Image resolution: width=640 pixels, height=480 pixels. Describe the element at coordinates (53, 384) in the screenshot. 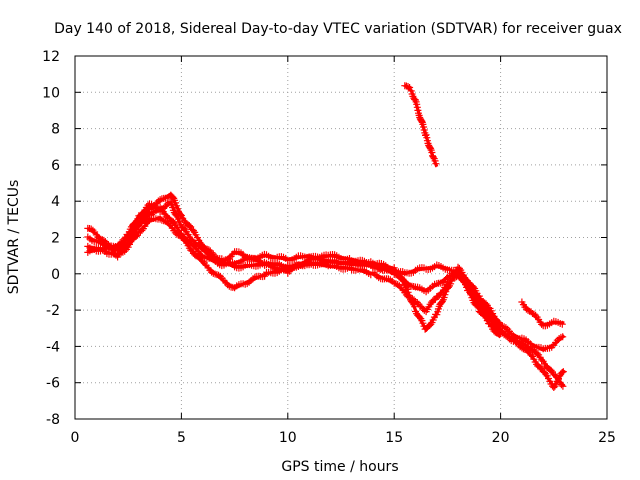

I see `y-tick-label: -6` at that location.